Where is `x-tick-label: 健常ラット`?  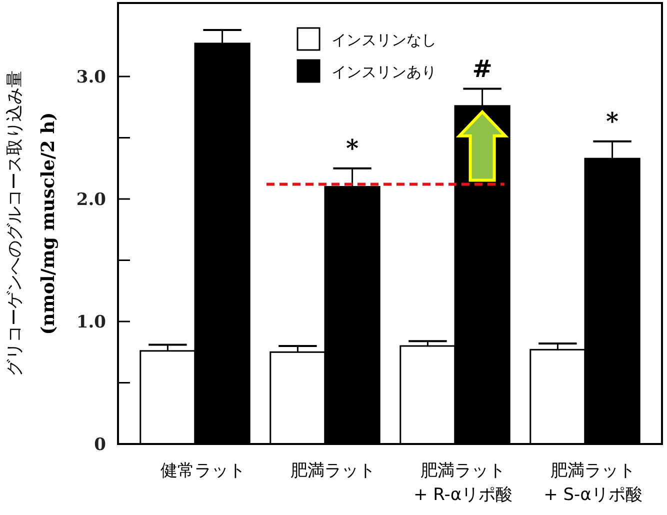 x-tick-label: 健常ラット is located at coordinates (203, 471).